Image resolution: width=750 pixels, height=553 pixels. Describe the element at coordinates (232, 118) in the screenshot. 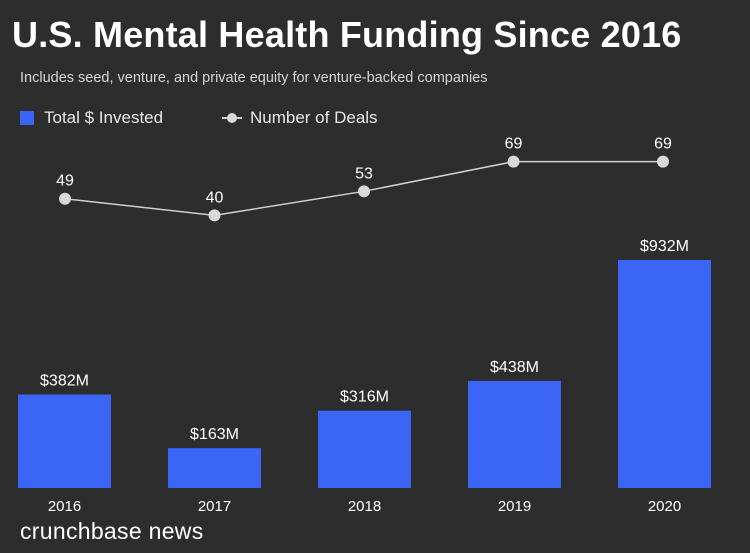

I see `legend-line-swatch` at that location.